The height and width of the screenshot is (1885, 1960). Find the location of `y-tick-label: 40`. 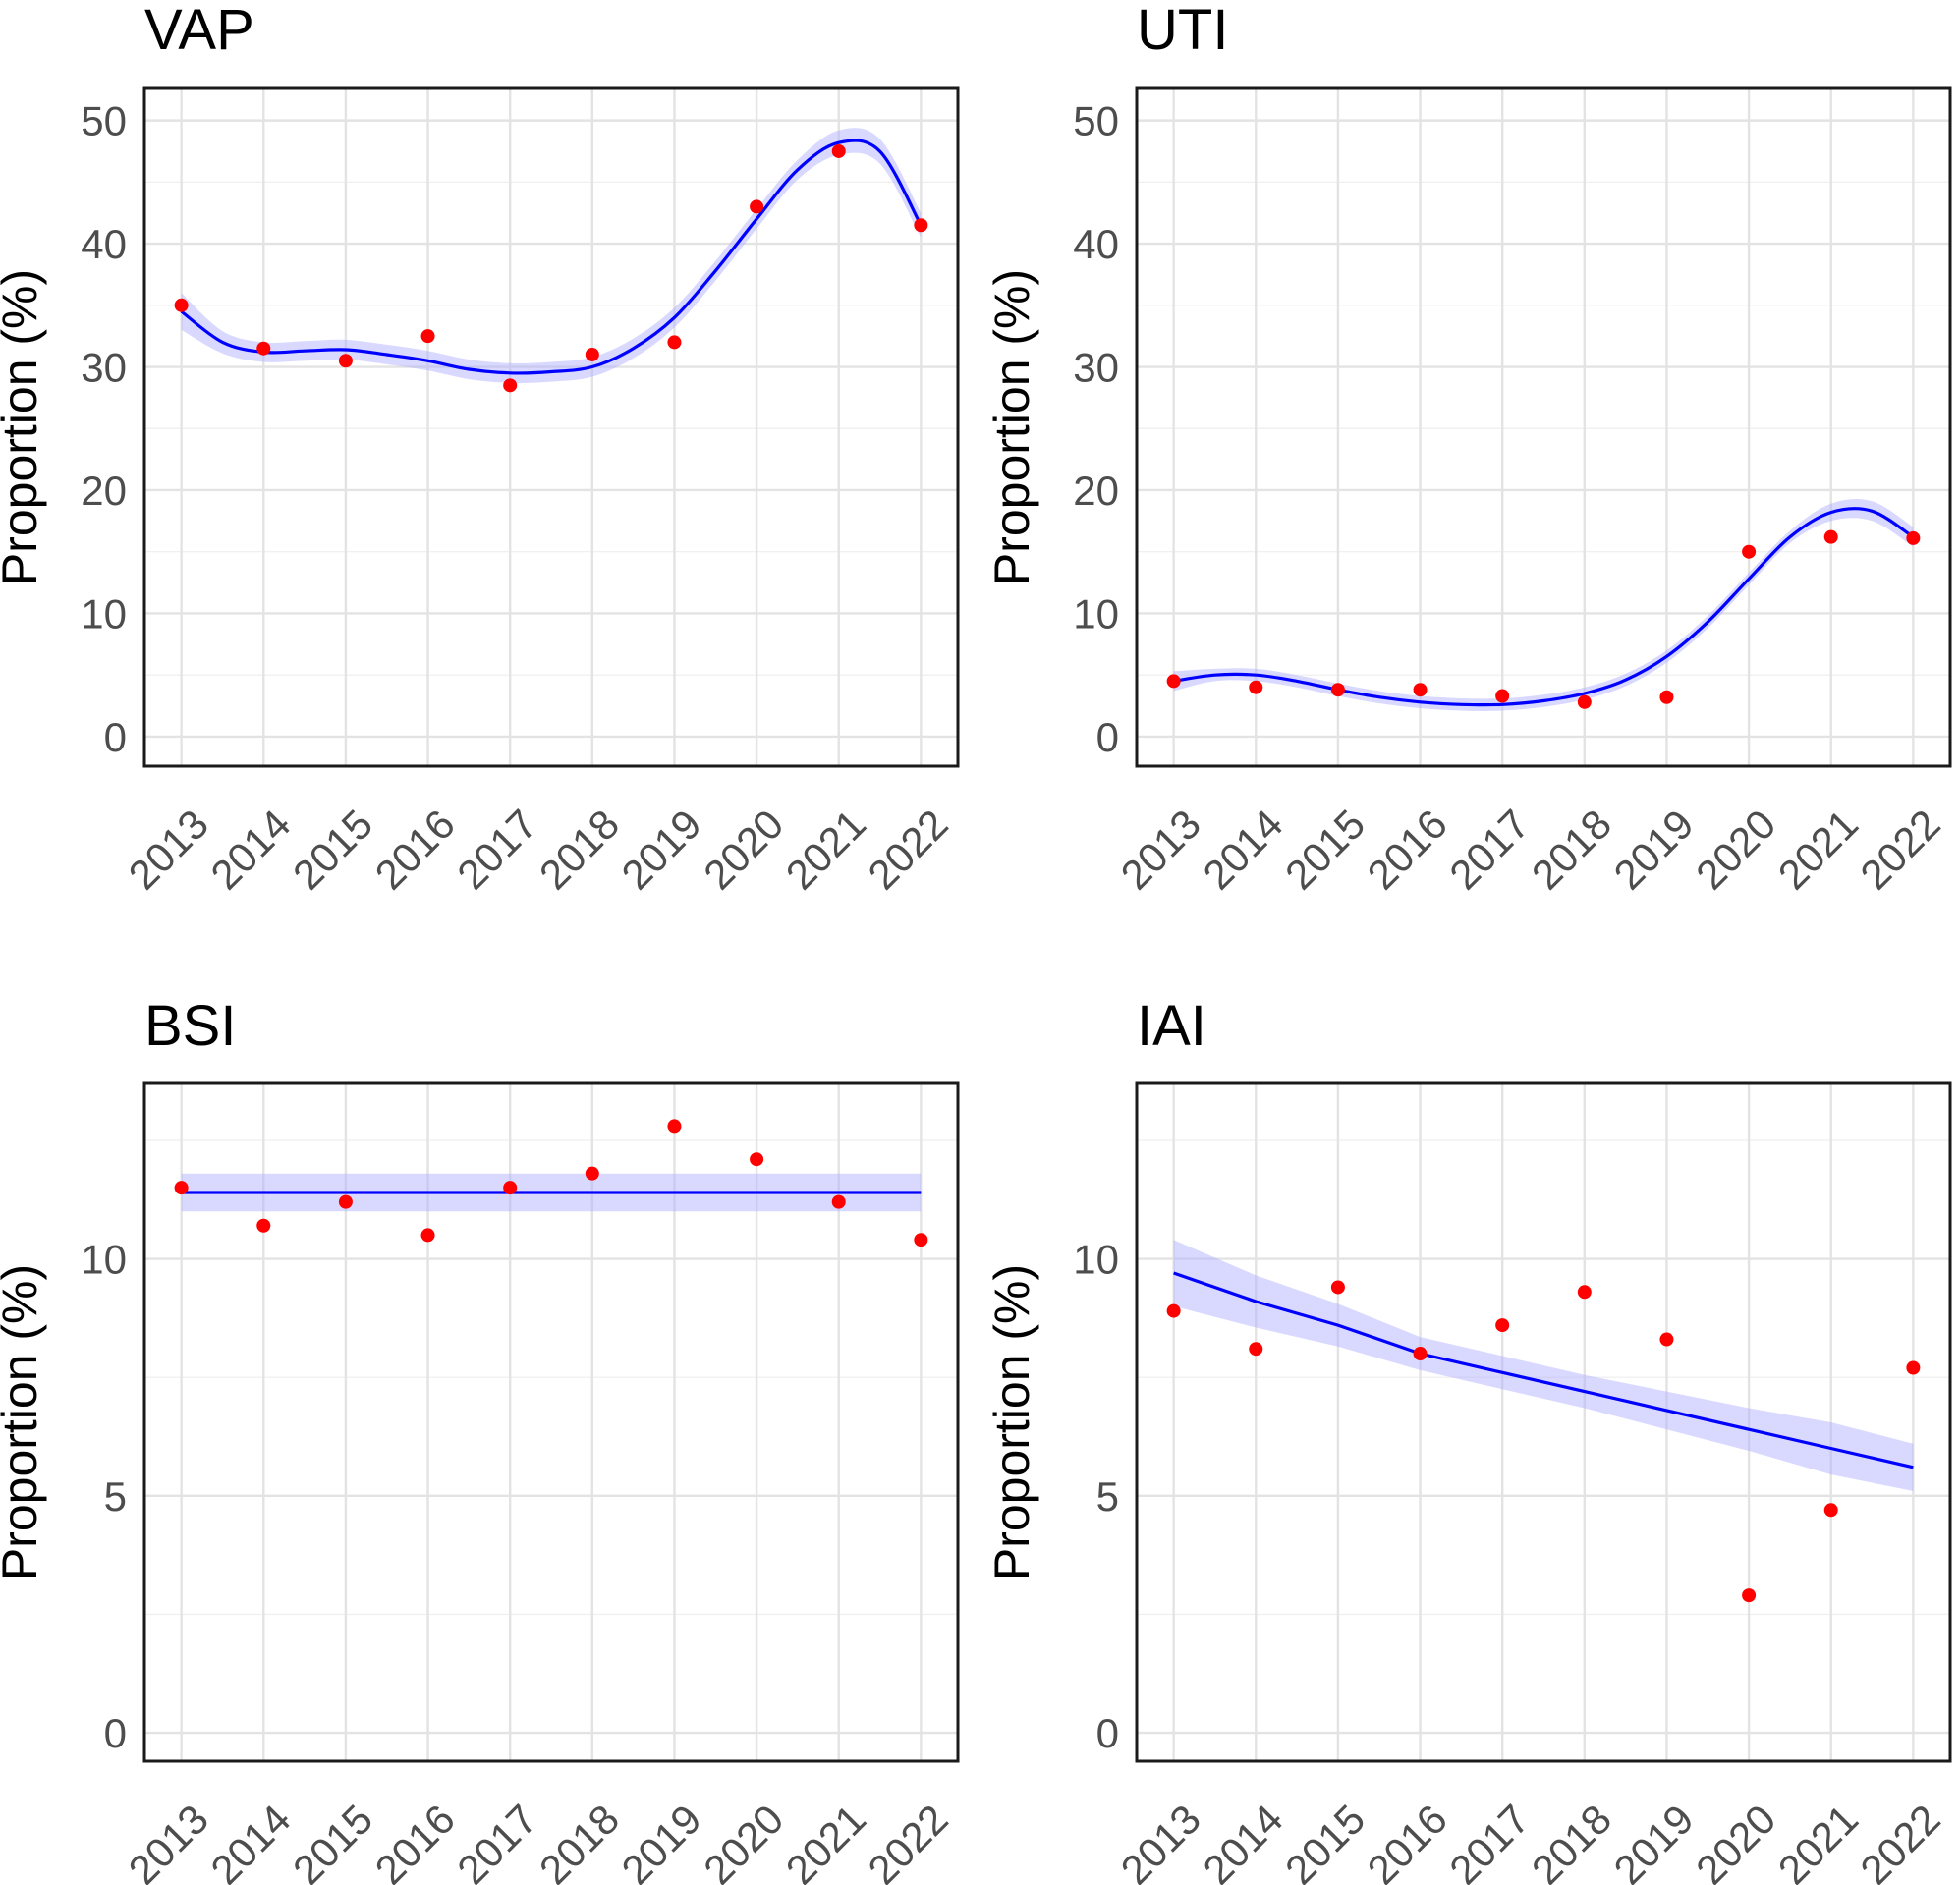

y-tick-label: 40 is located at coordinates (1096, 244).